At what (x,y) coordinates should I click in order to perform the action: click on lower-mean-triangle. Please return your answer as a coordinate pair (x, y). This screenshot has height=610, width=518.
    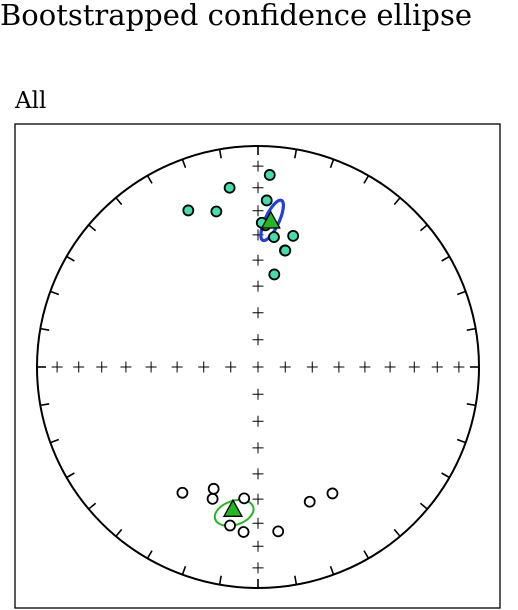
    Looking at the image, I should click on (270, 219).